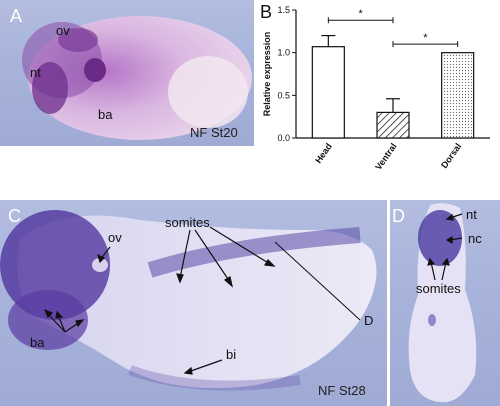  Describe the element at coordinates (283, 53) in the screenshot. I see `y-tick-label: 1.0` at that location.